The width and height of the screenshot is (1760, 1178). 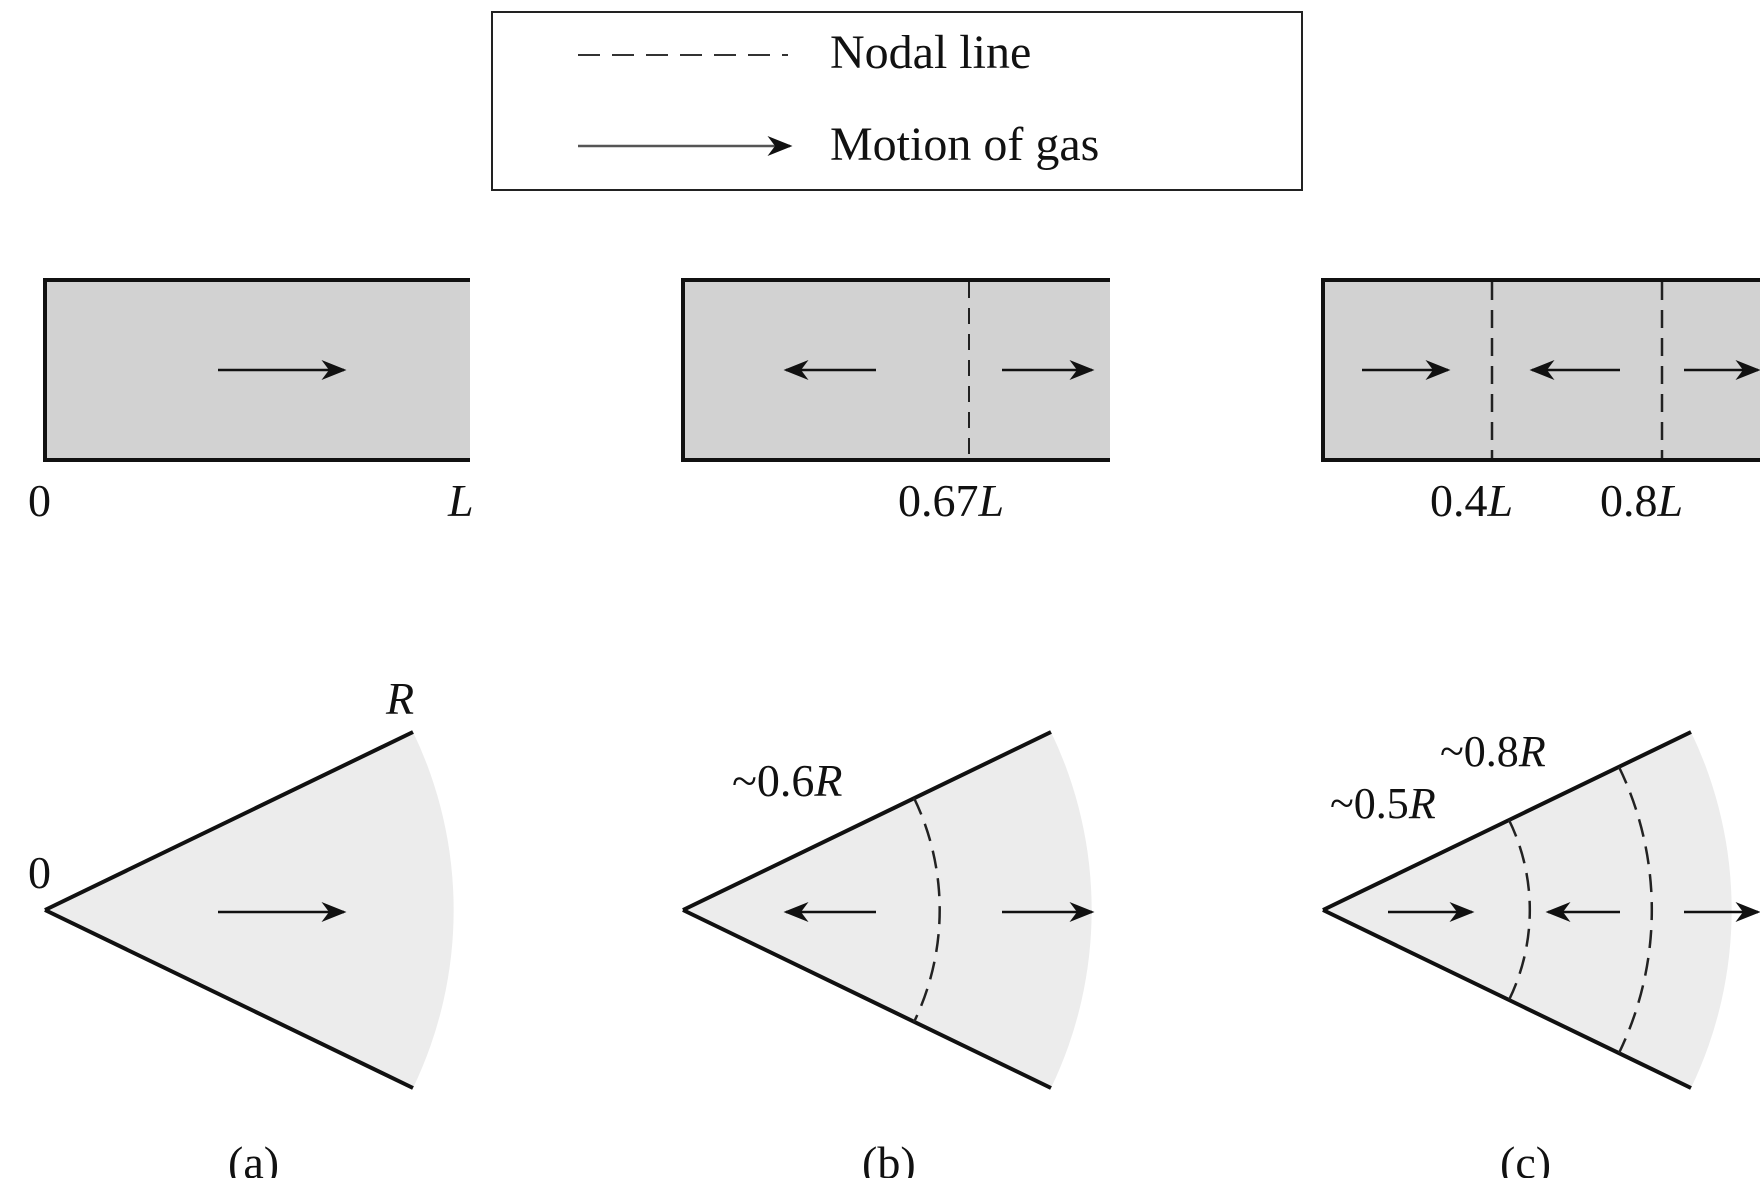 I want to click on tube-c: 0.4L 0.8L, so click(x=1540, y=402).